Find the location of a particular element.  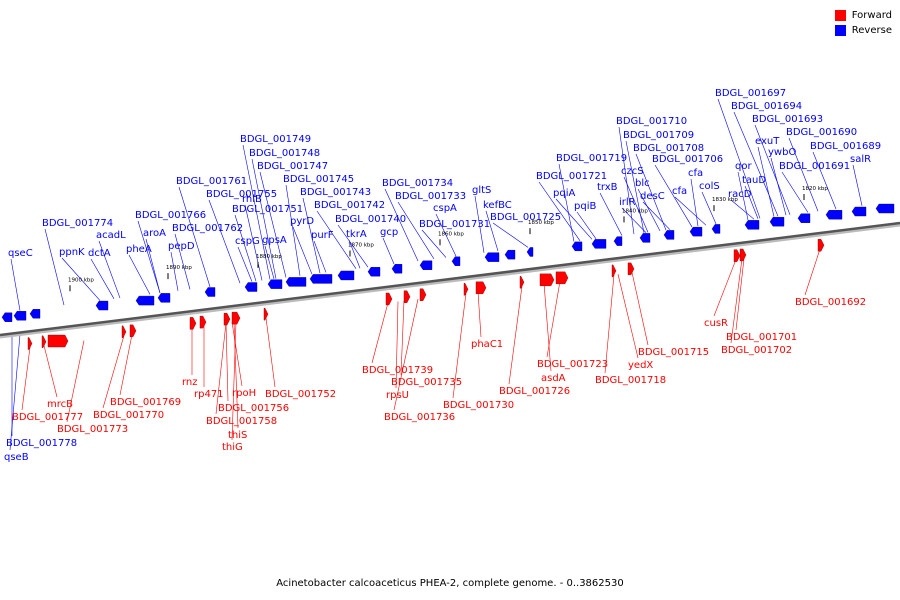

forward-gene-label: rnz is located at coordinates (190, 382).